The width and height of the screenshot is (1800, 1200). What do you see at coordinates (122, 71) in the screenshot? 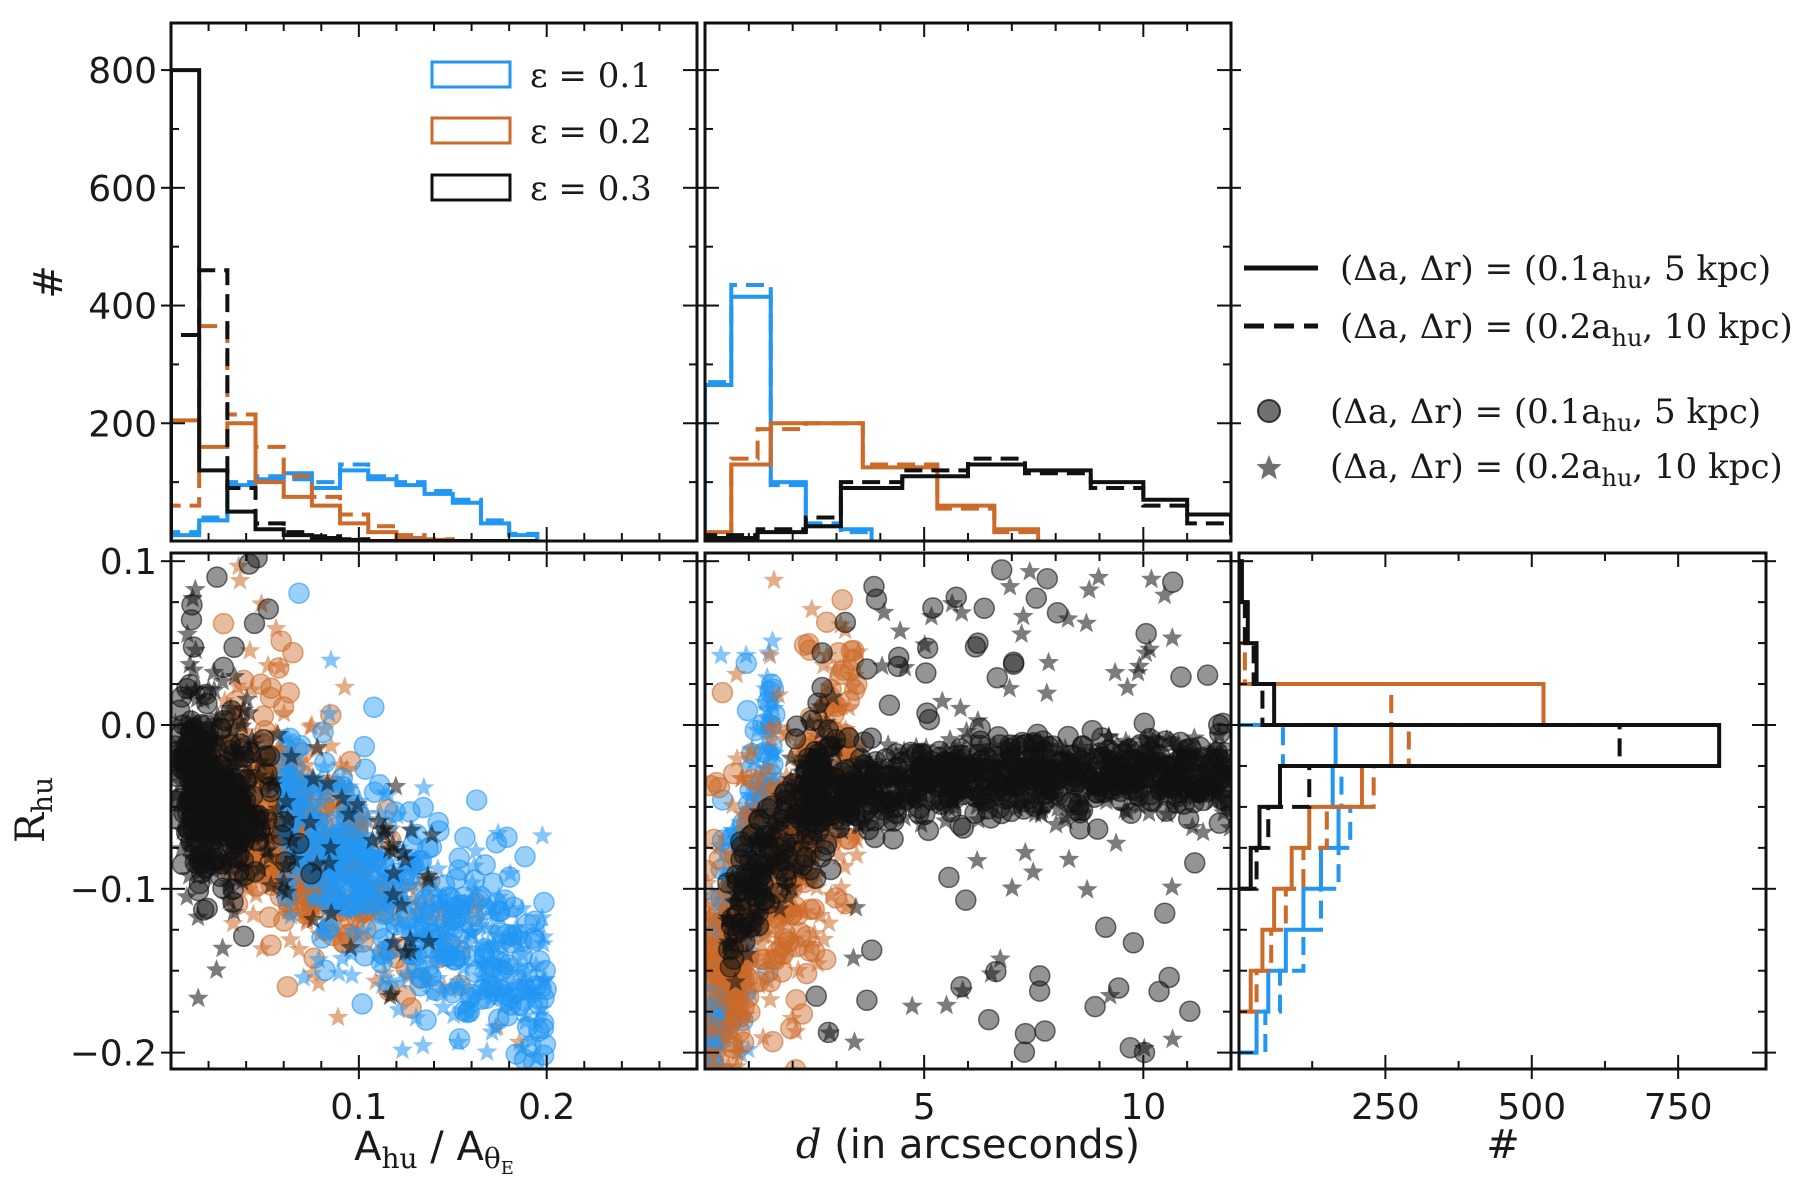
I see `top-left-y-tick-label: 800` at bounding box center [122, 71].